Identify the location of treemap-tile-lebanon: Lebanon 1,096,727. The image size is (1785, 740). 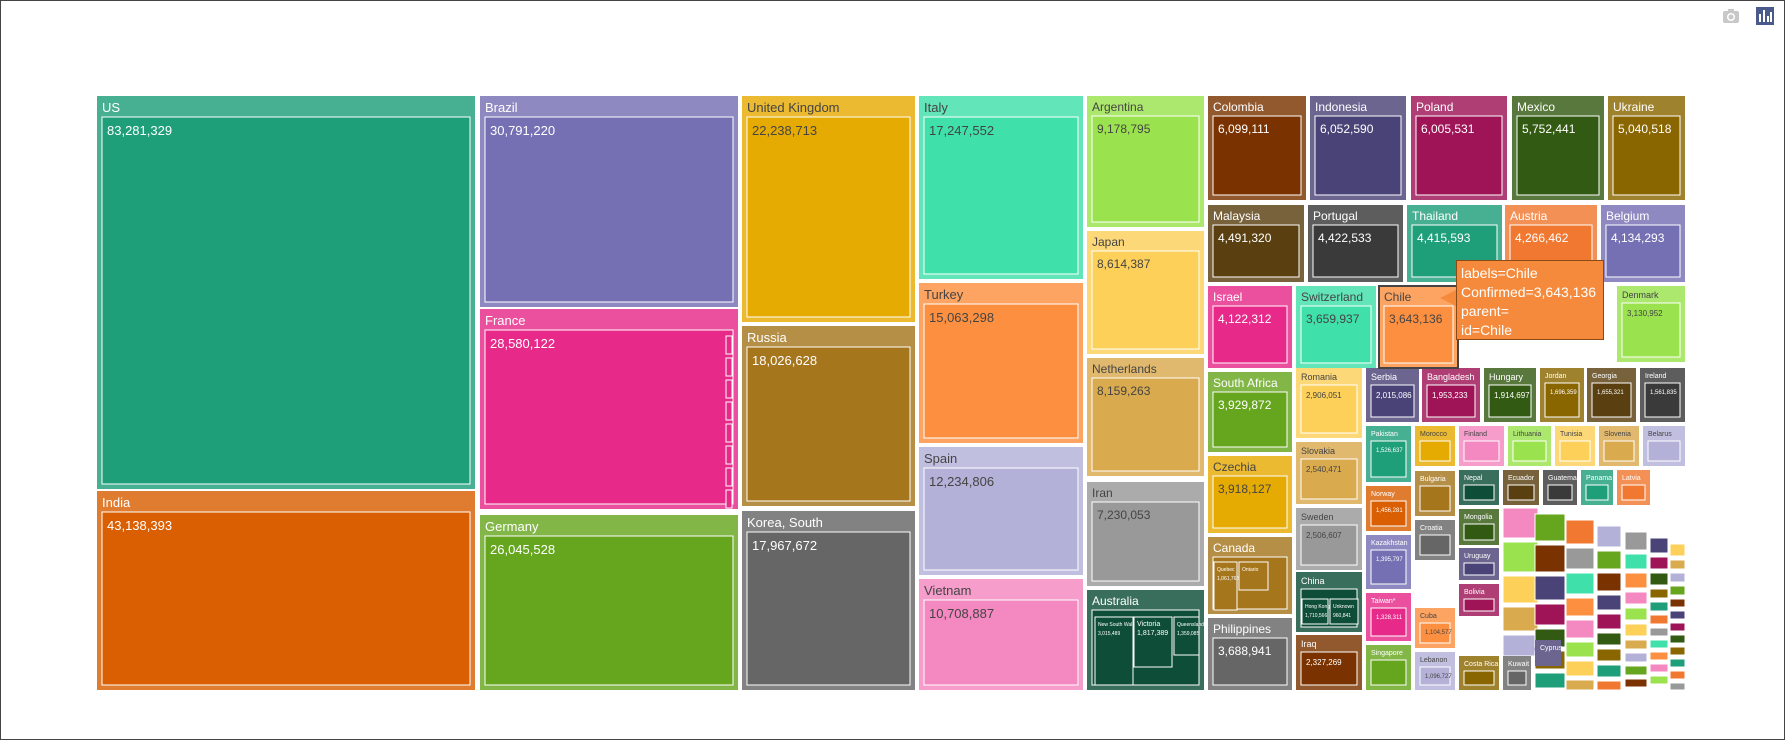
(1435, 671).